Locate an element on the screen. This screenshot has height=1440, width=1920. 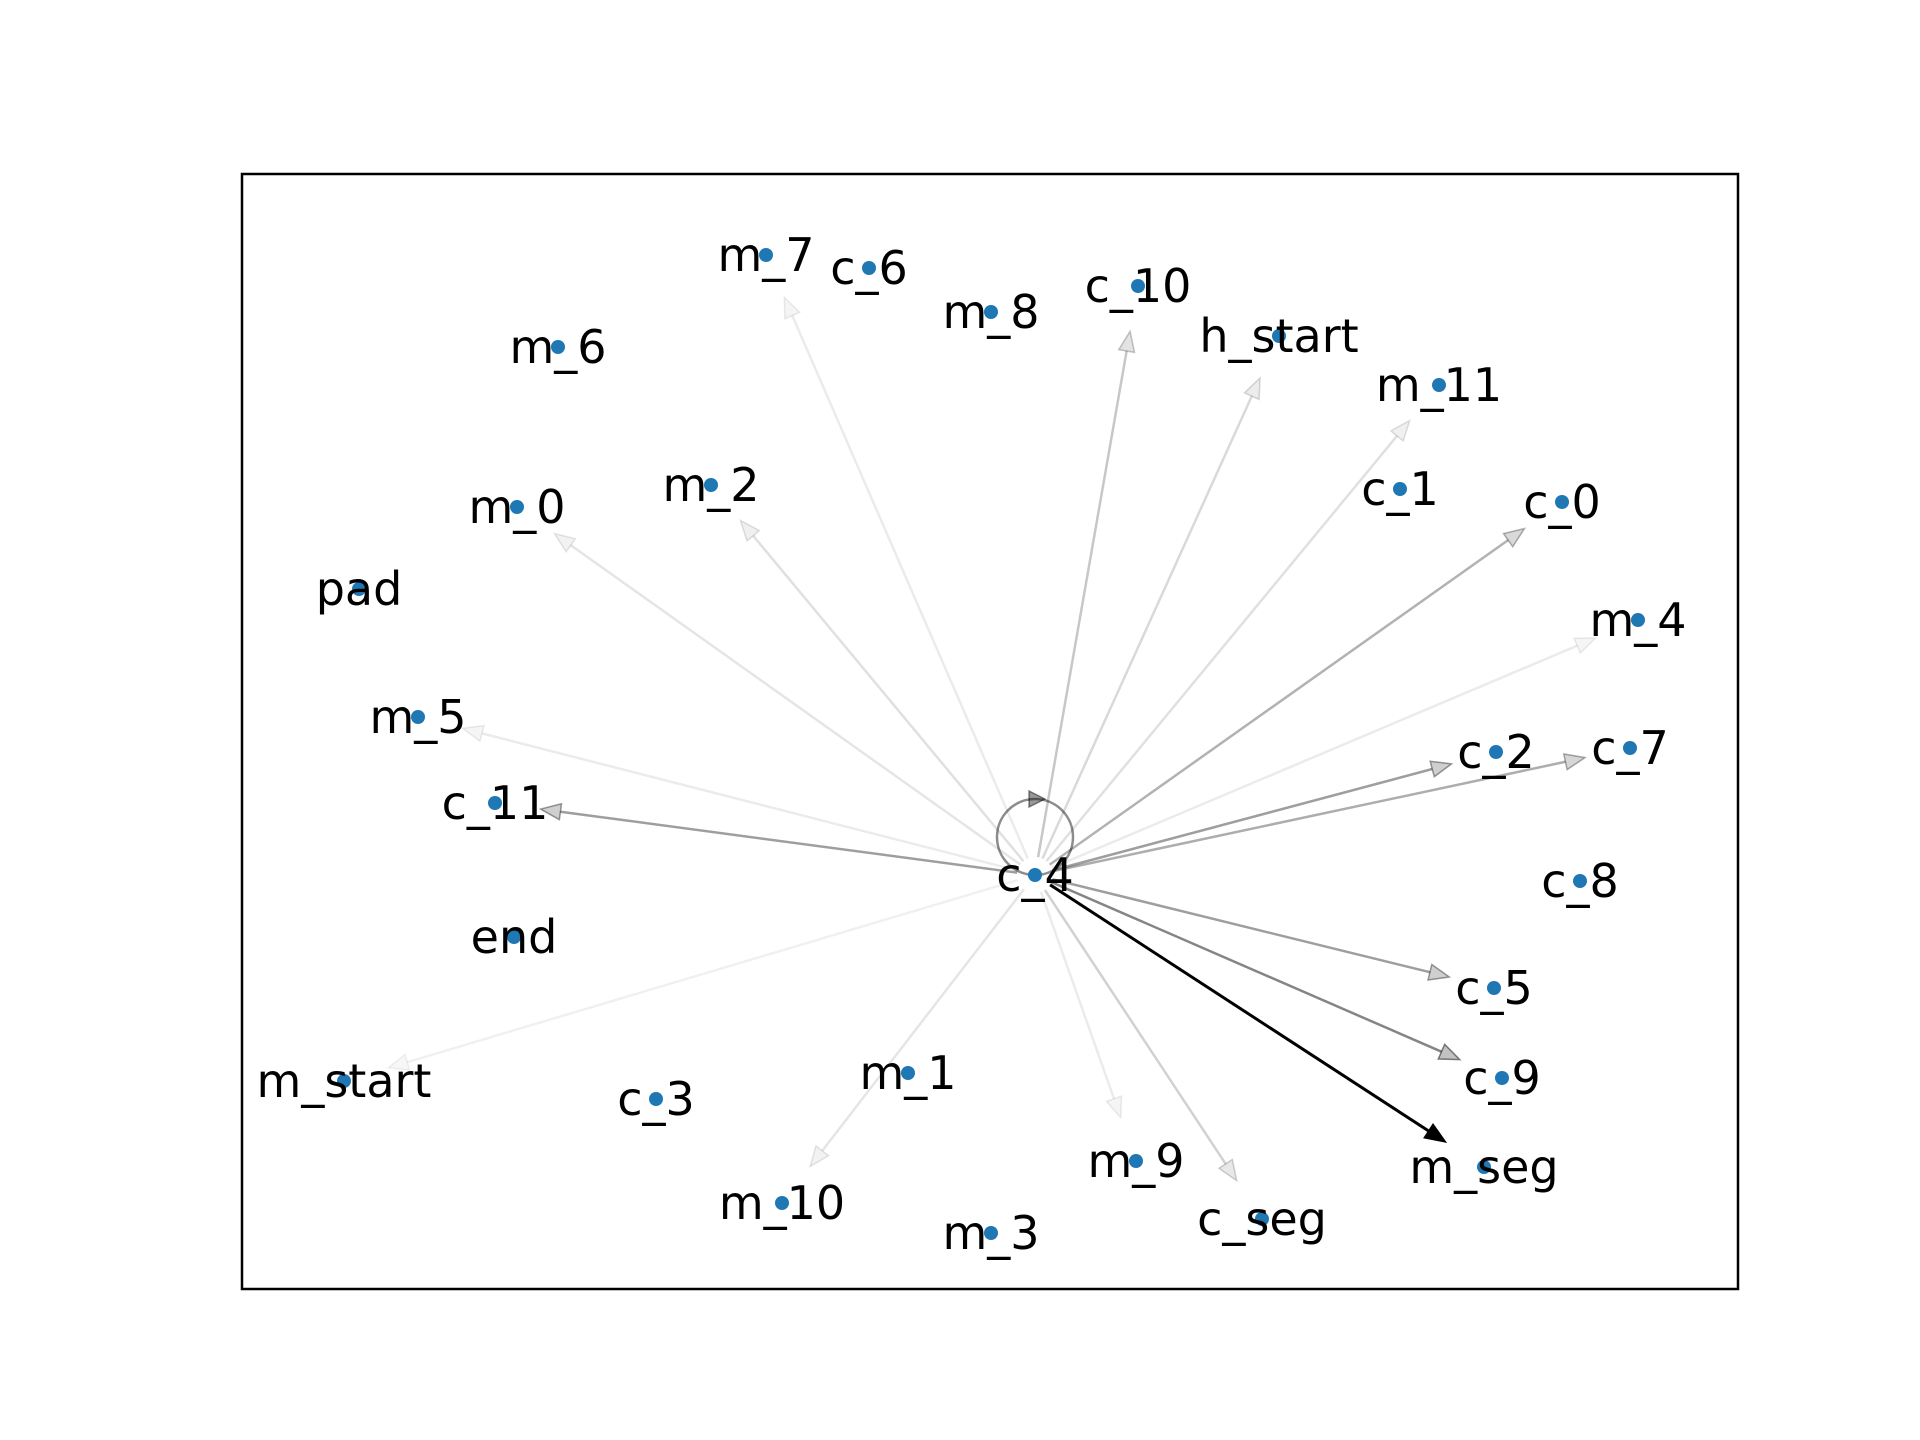
node-label-m-0: m_0 is located at coordinates (516, 507).